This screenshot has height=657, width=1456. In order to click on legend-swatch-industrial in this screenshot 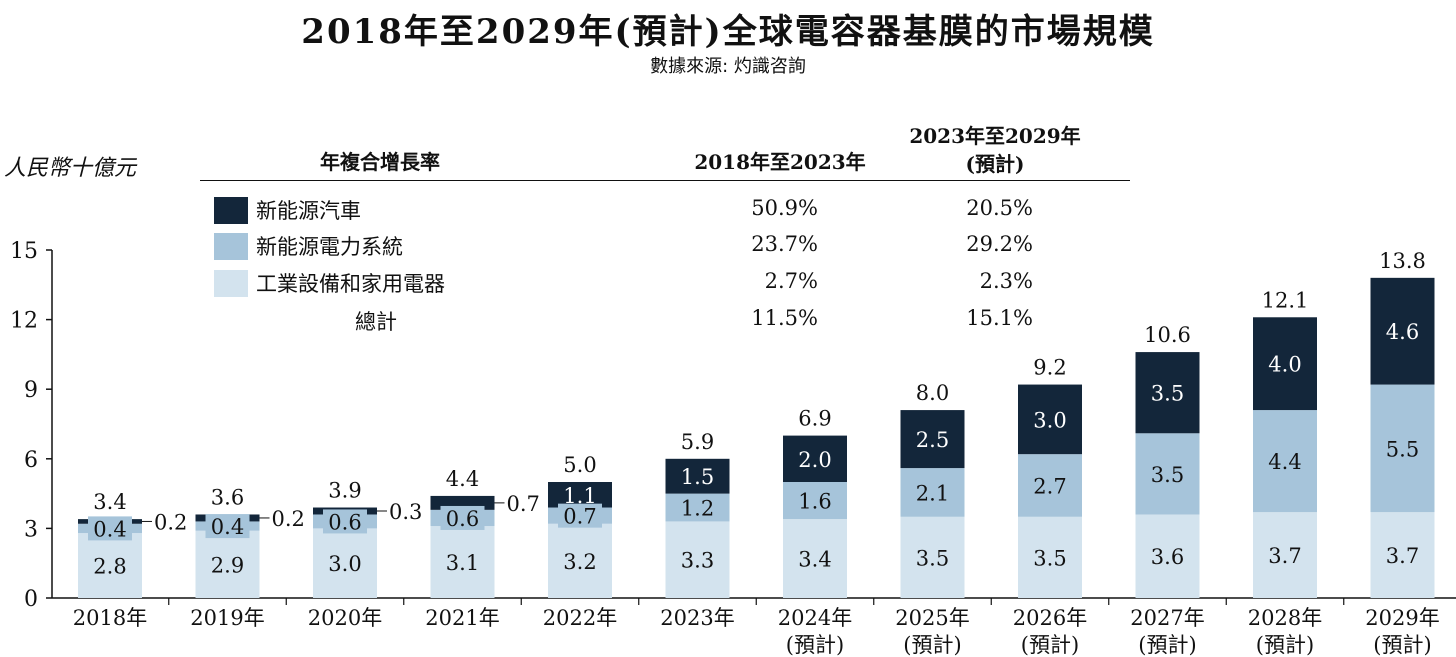, I will do `click(231, 283)`.